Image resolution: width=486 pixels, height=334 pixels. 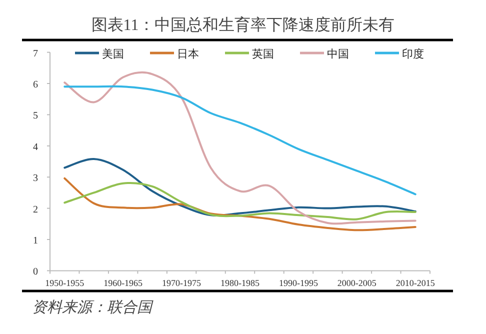 I want to click on legend-label: 英国, so click(x=263, y=54).